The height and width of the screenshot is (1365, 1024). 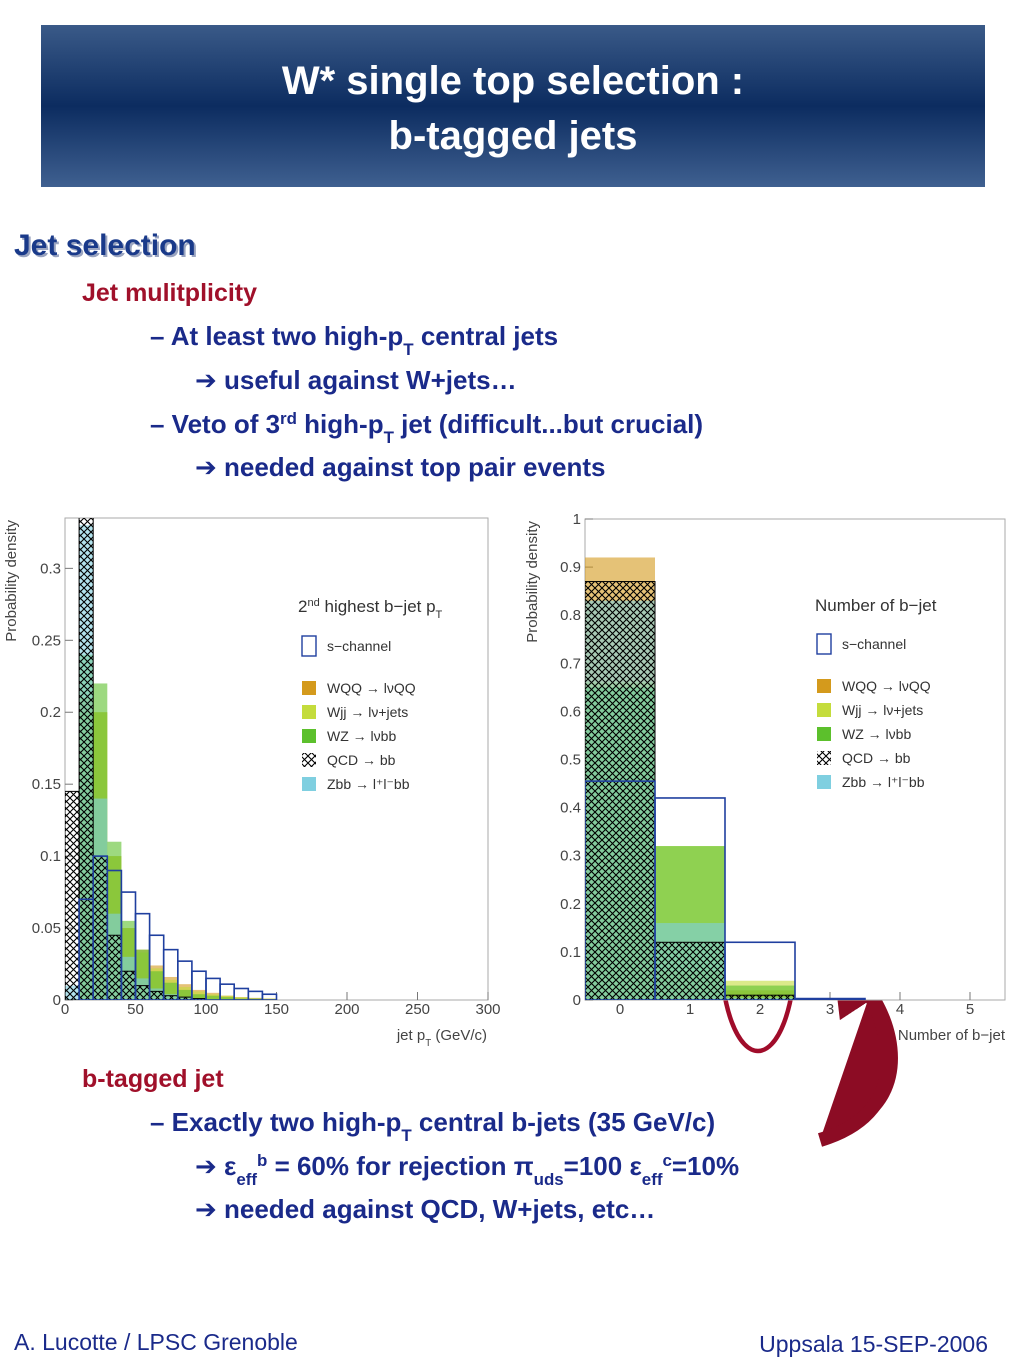 I want to click on rich-text: 2nd highest b−jet pT, so click(x=370, y=609).